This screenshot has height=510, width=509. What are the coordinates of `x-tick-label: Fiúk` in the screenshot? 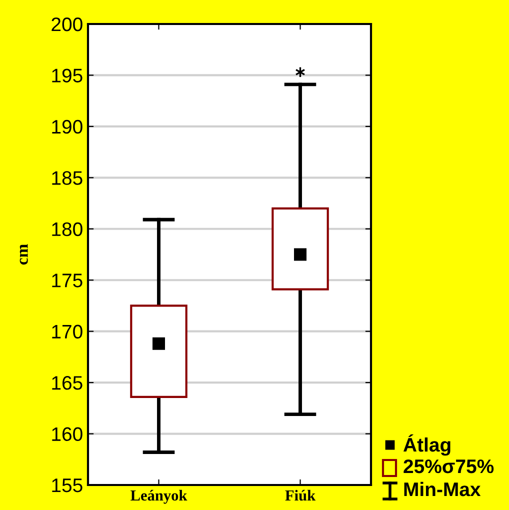 It's located at (300, 495).